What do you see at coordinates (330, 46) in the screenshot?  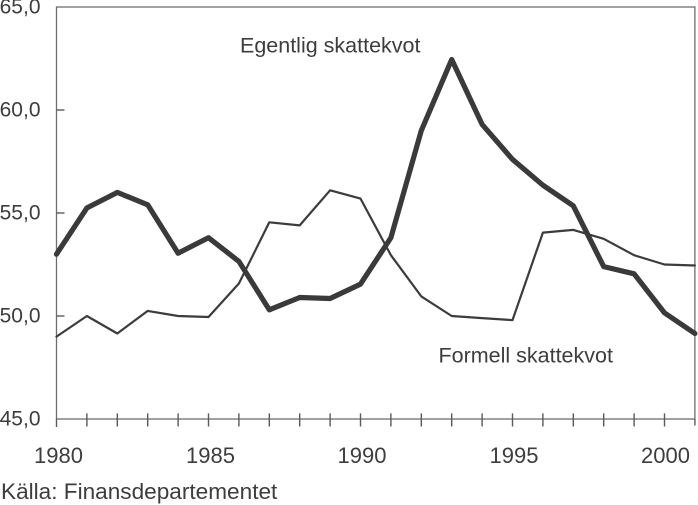 I see `svg-text: Egentlig skattekvot` at bounding box center [330, 46].